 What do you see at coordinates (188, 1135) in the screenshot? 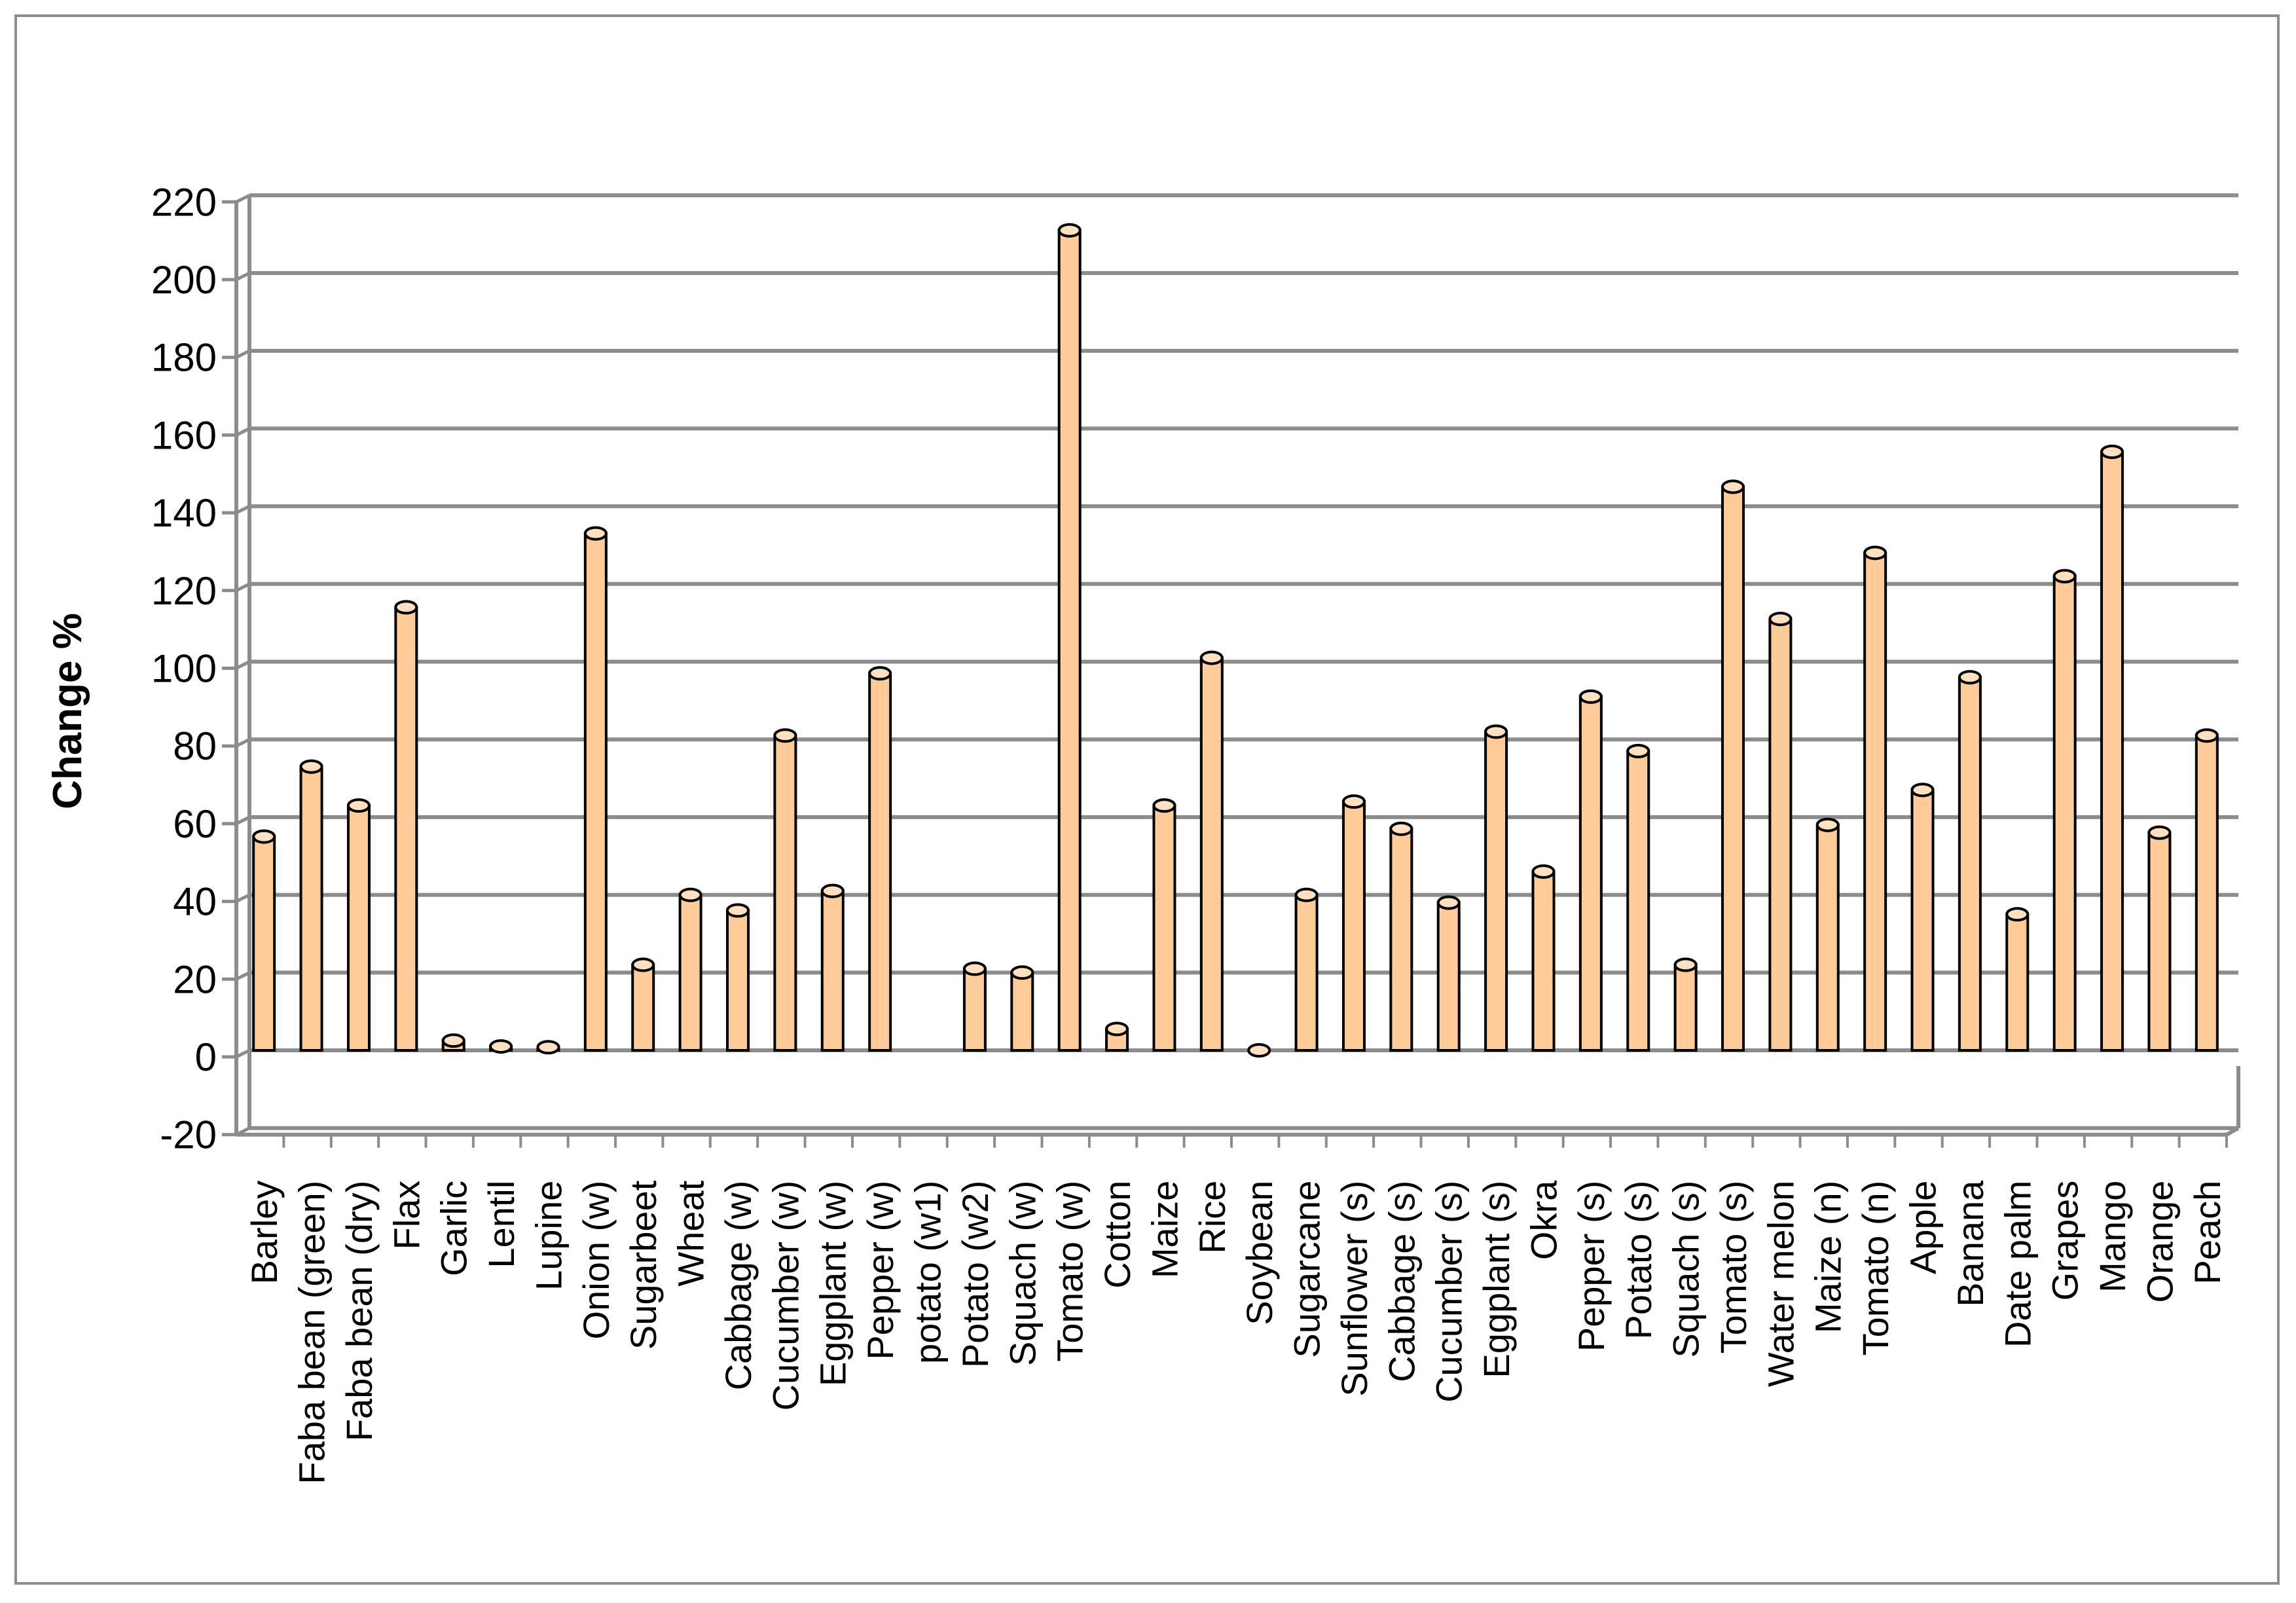
I see `y-tick-label: -20` at bounding box center [188, 1135].